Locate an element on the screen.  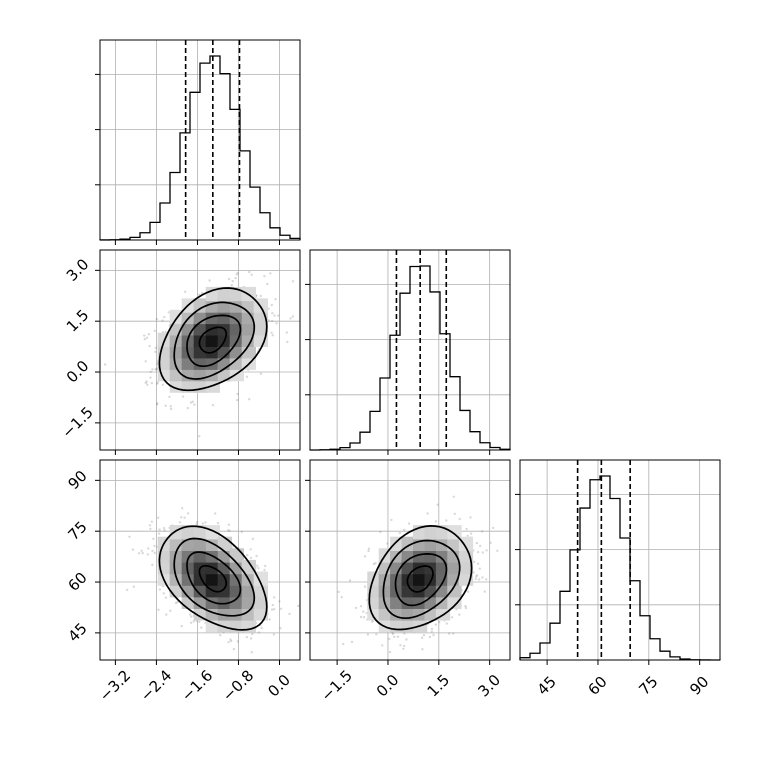
scatter-panel-2-0: 45 60 75 90 −3.2 −2.4 −1.6 −0.8 0.0 is located at coordinates (183, 582).